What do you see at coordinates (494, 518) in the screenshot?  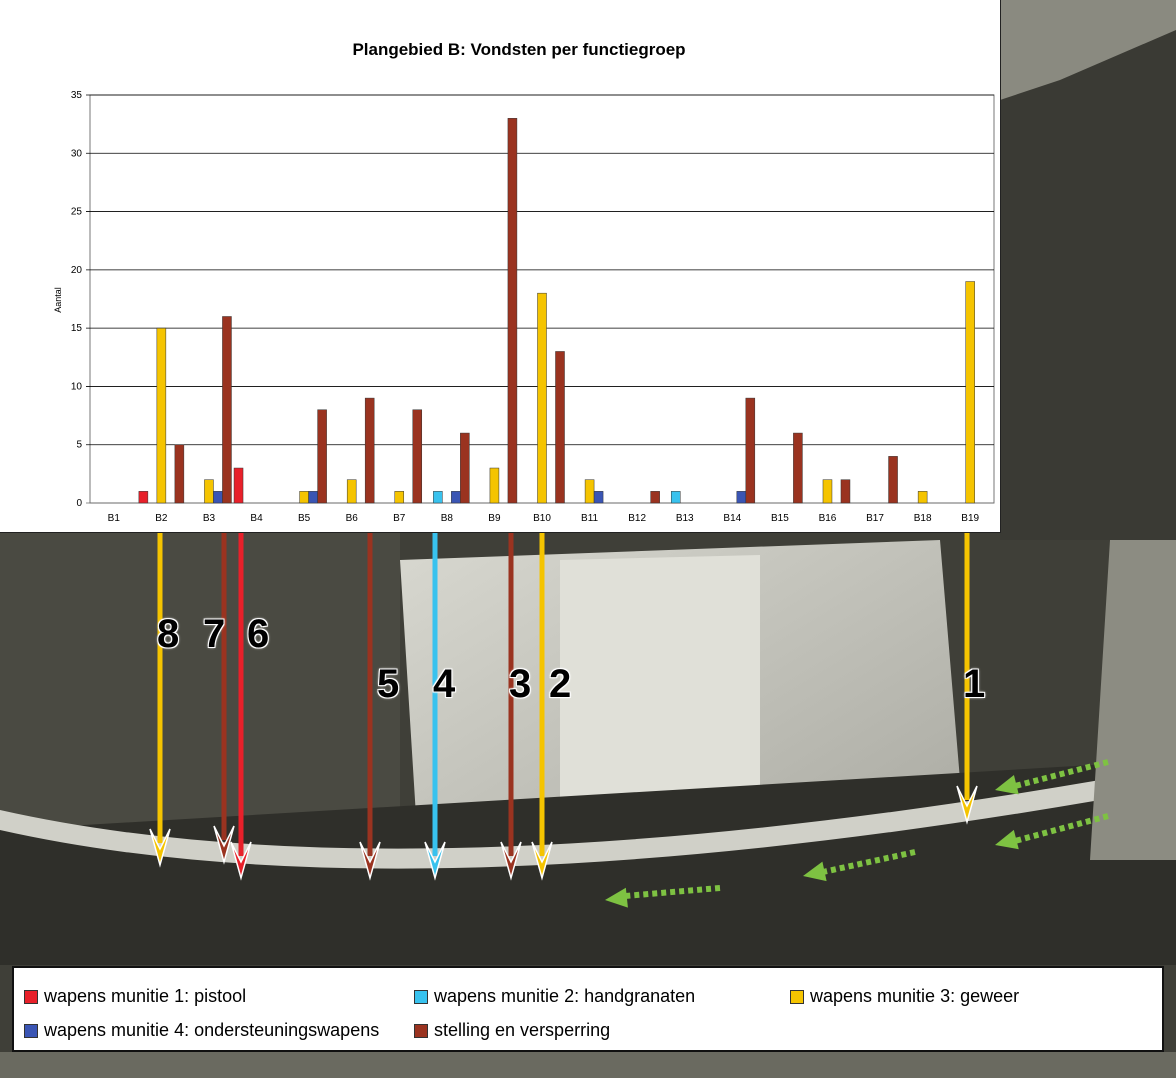 I see `x-tick-label: B9` at bounding box center [494, 518].